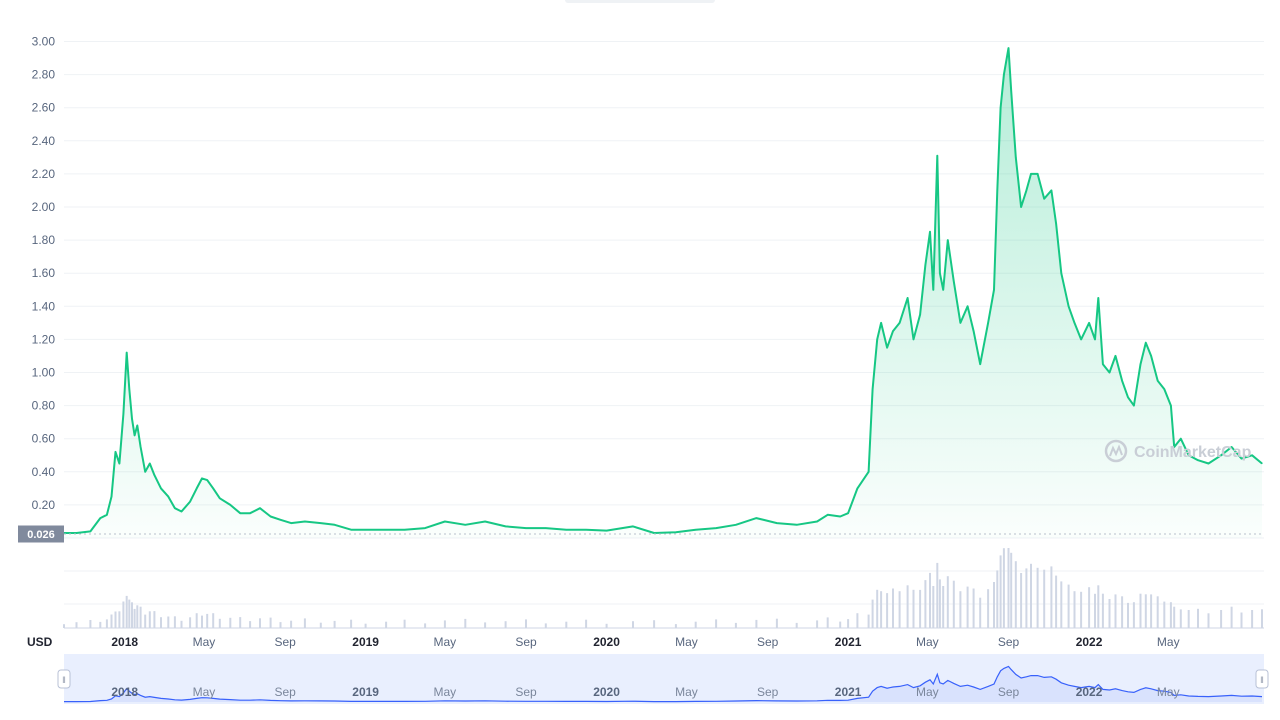 The height and width of the screenshot is (720, 1280). What do you see at coordinates (44, 240) in the screenshot?
I see `y-tick-label: 1.80` at bounding box center [44, 240].